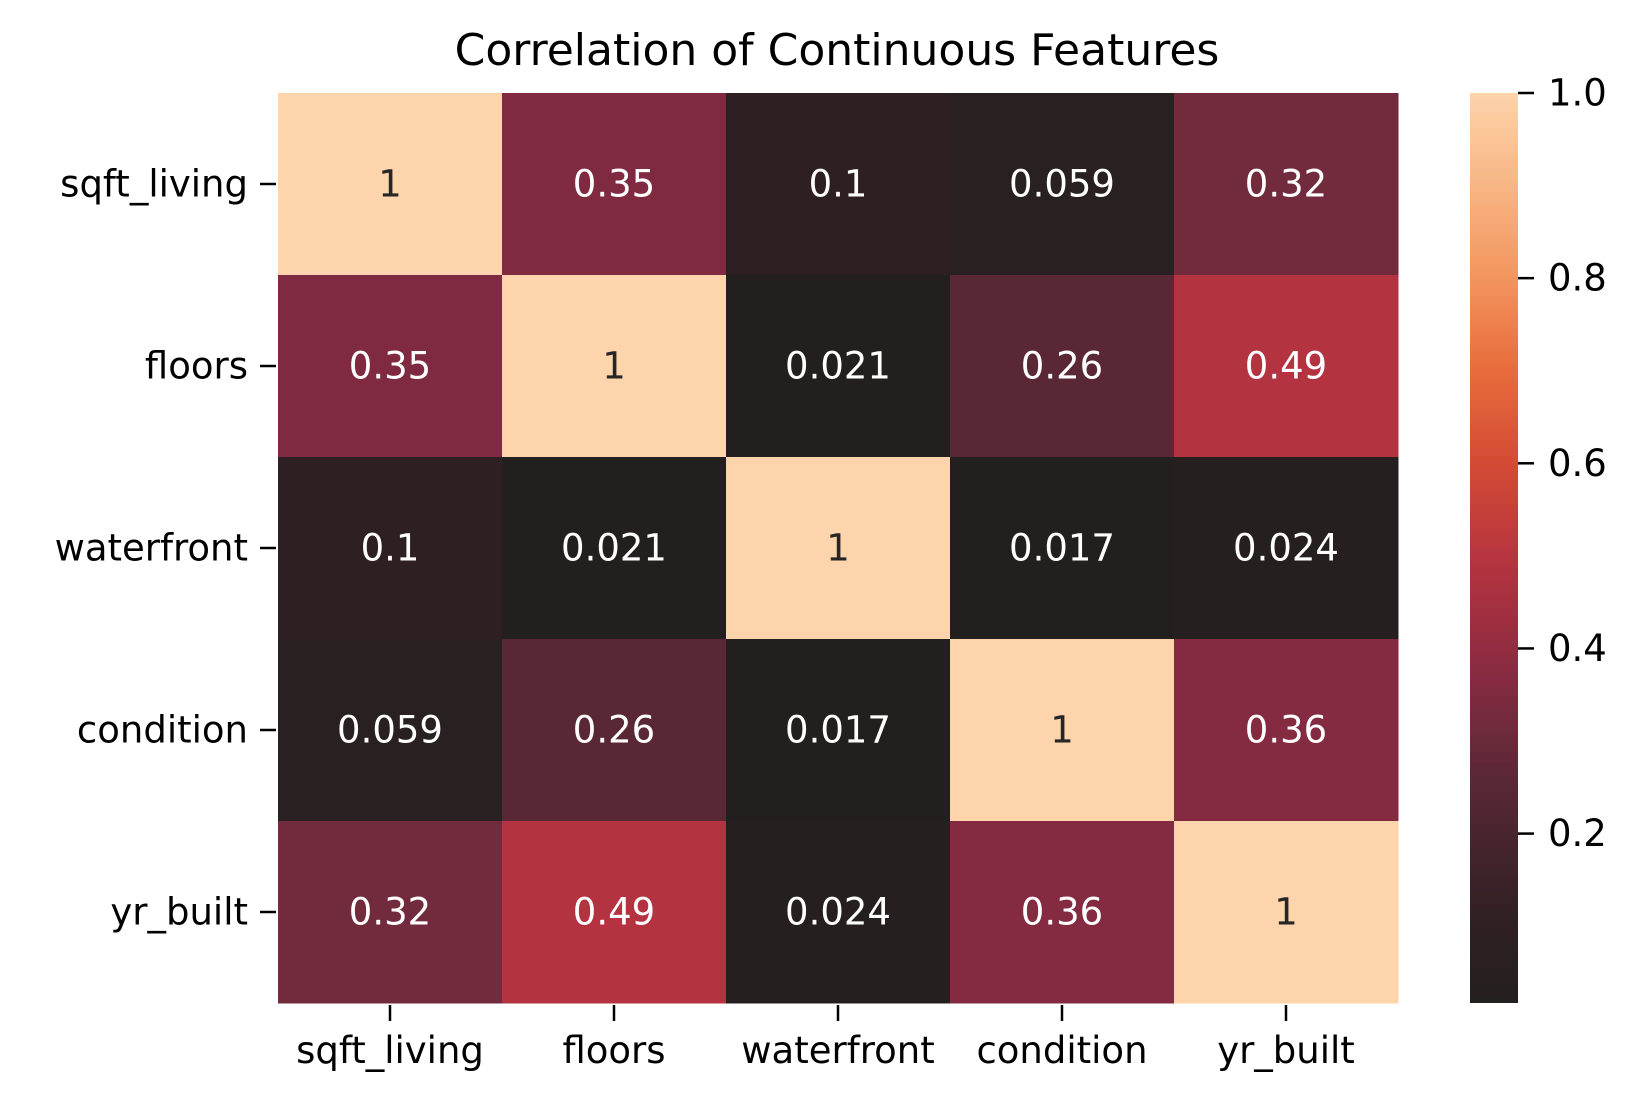 This screenshot has height=1099, width=1633. What do you see at coordinates (196, 366) in the screenshot?
I see `y-tick-label: floors` at bounding box center [196, 366].